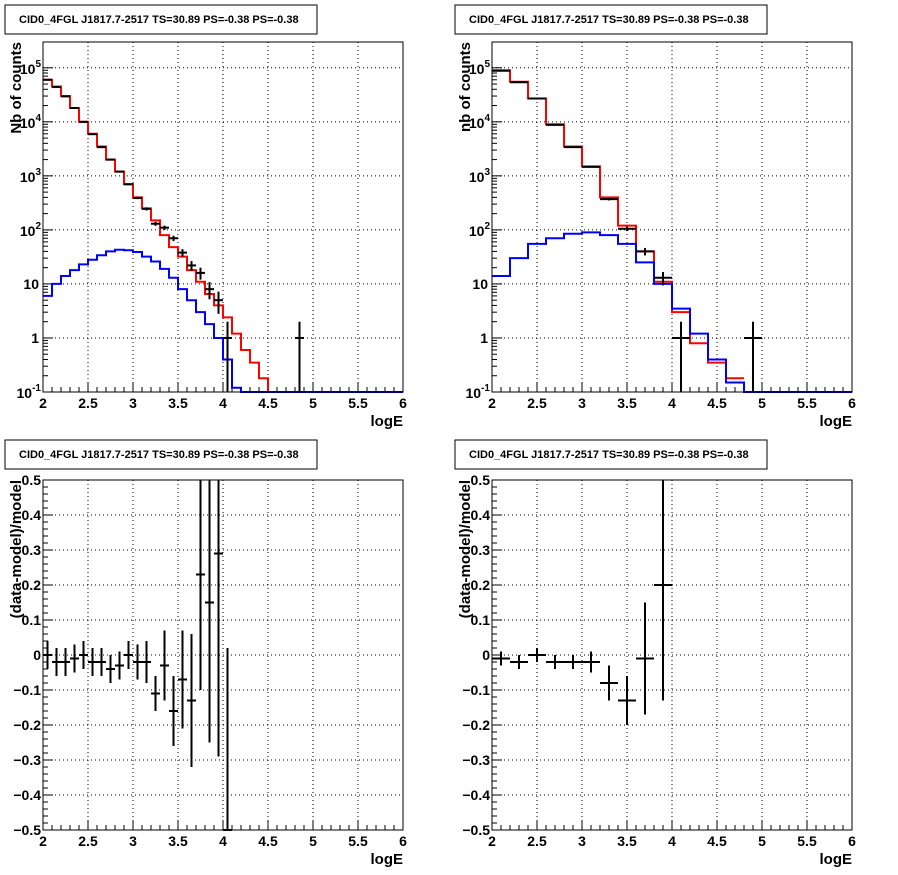  Describe the element at coordinates (465, 87) in the screenshot. I see `y-axis-title: nb of counts` at that location.